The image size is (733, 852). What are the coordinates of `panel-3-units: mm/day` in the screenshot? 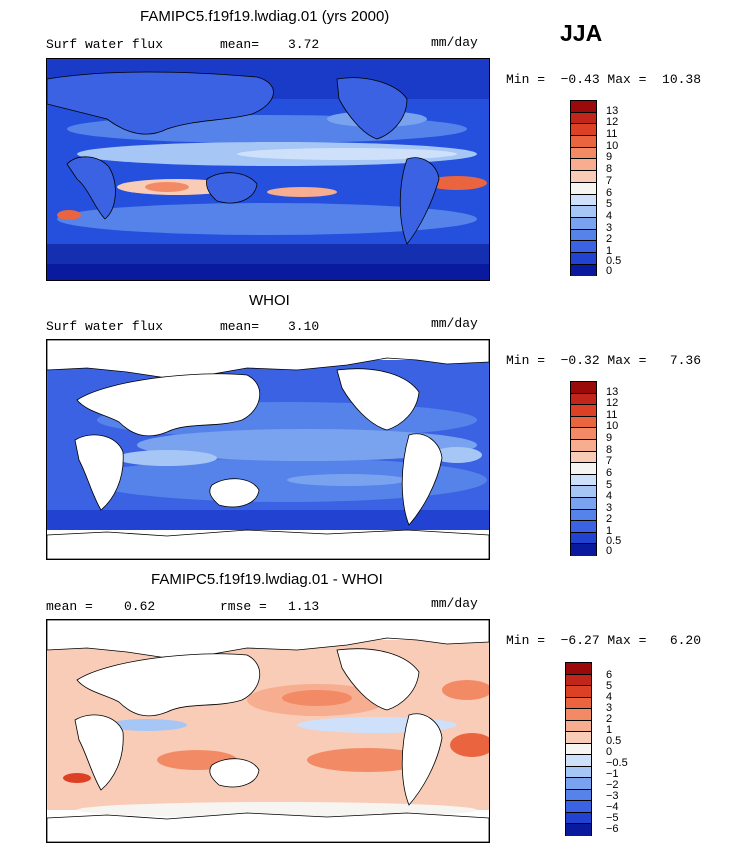 It's located at (454, 603).